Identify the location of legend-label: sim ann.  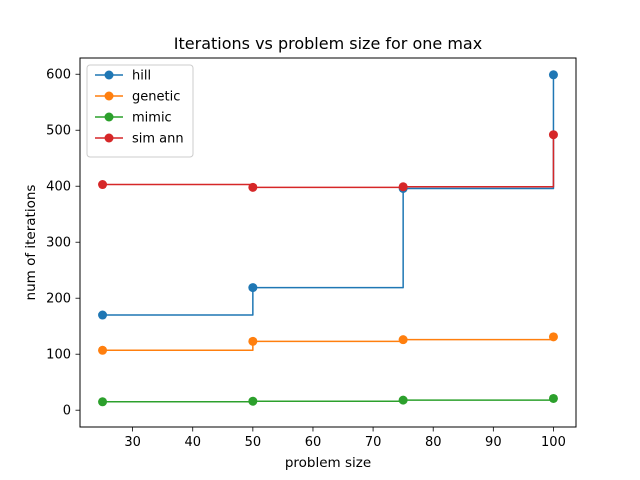
(158, 139).